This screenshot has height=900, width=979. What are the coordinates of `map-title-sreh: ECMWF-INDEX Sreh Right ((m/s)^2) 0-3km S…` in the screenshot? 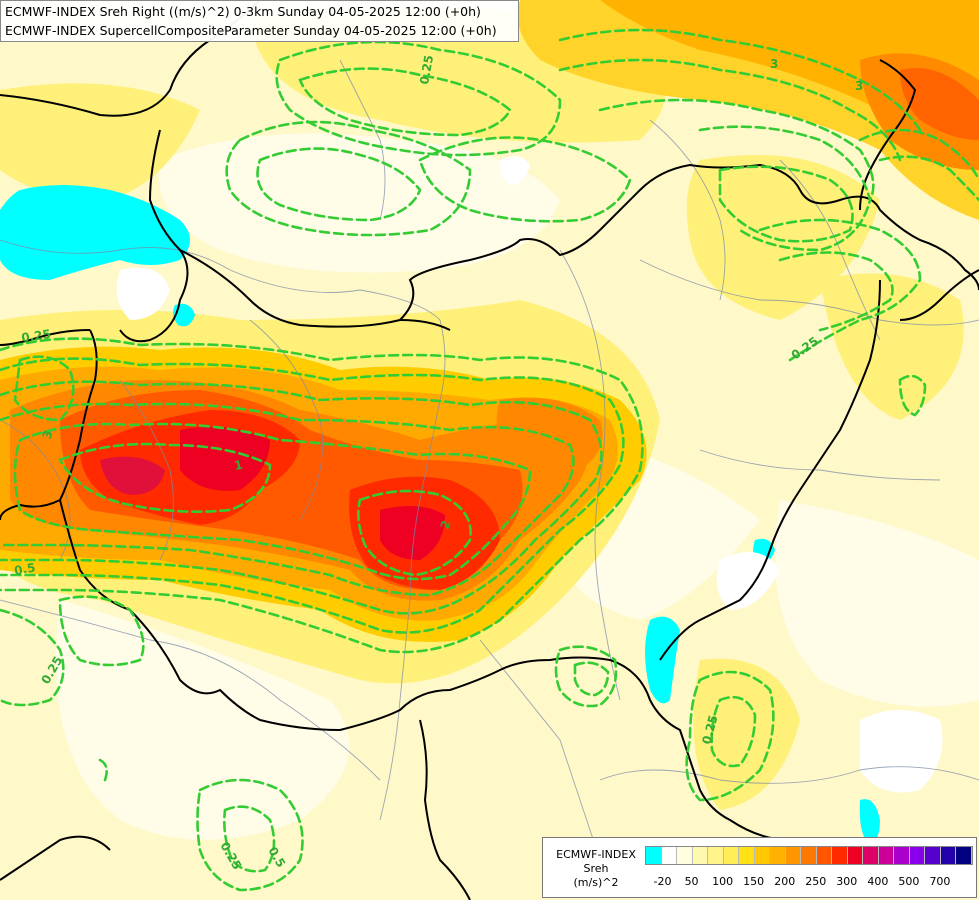 It's located at (243, 11).